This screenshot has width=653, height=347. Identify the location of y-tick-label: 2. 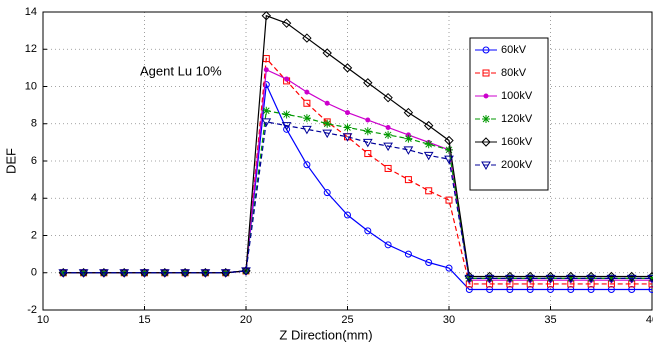
(34, 235).